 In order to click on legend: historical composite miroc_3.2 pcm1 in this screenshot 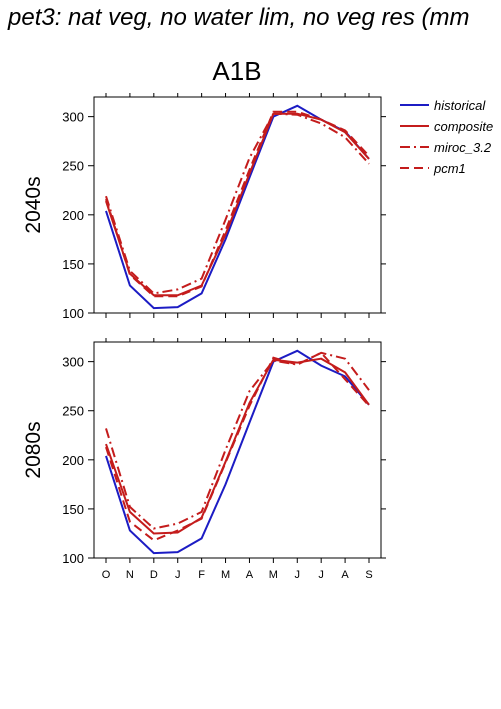, I will do `click(446, 137)`.